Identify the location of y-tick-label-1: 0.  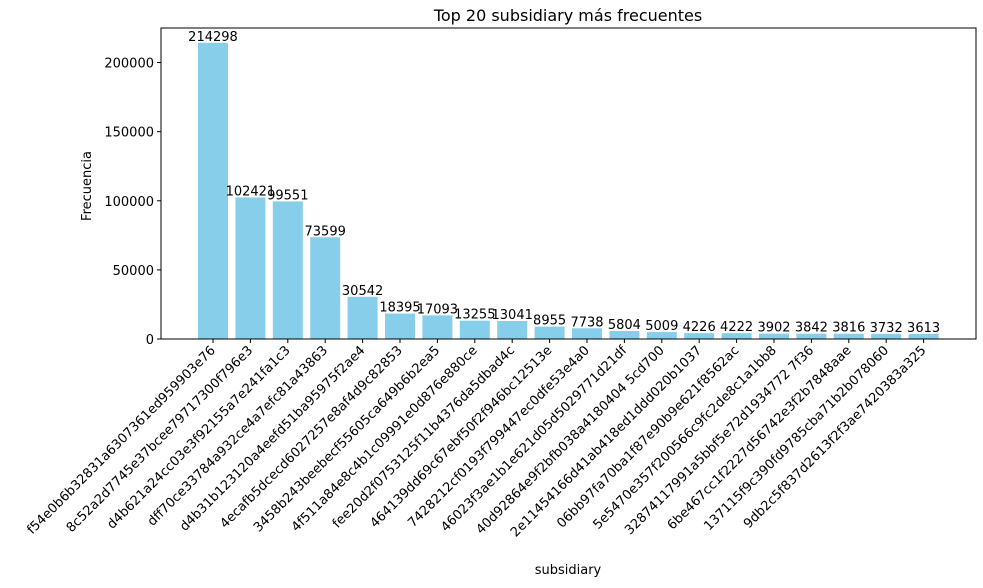
(150, 340).